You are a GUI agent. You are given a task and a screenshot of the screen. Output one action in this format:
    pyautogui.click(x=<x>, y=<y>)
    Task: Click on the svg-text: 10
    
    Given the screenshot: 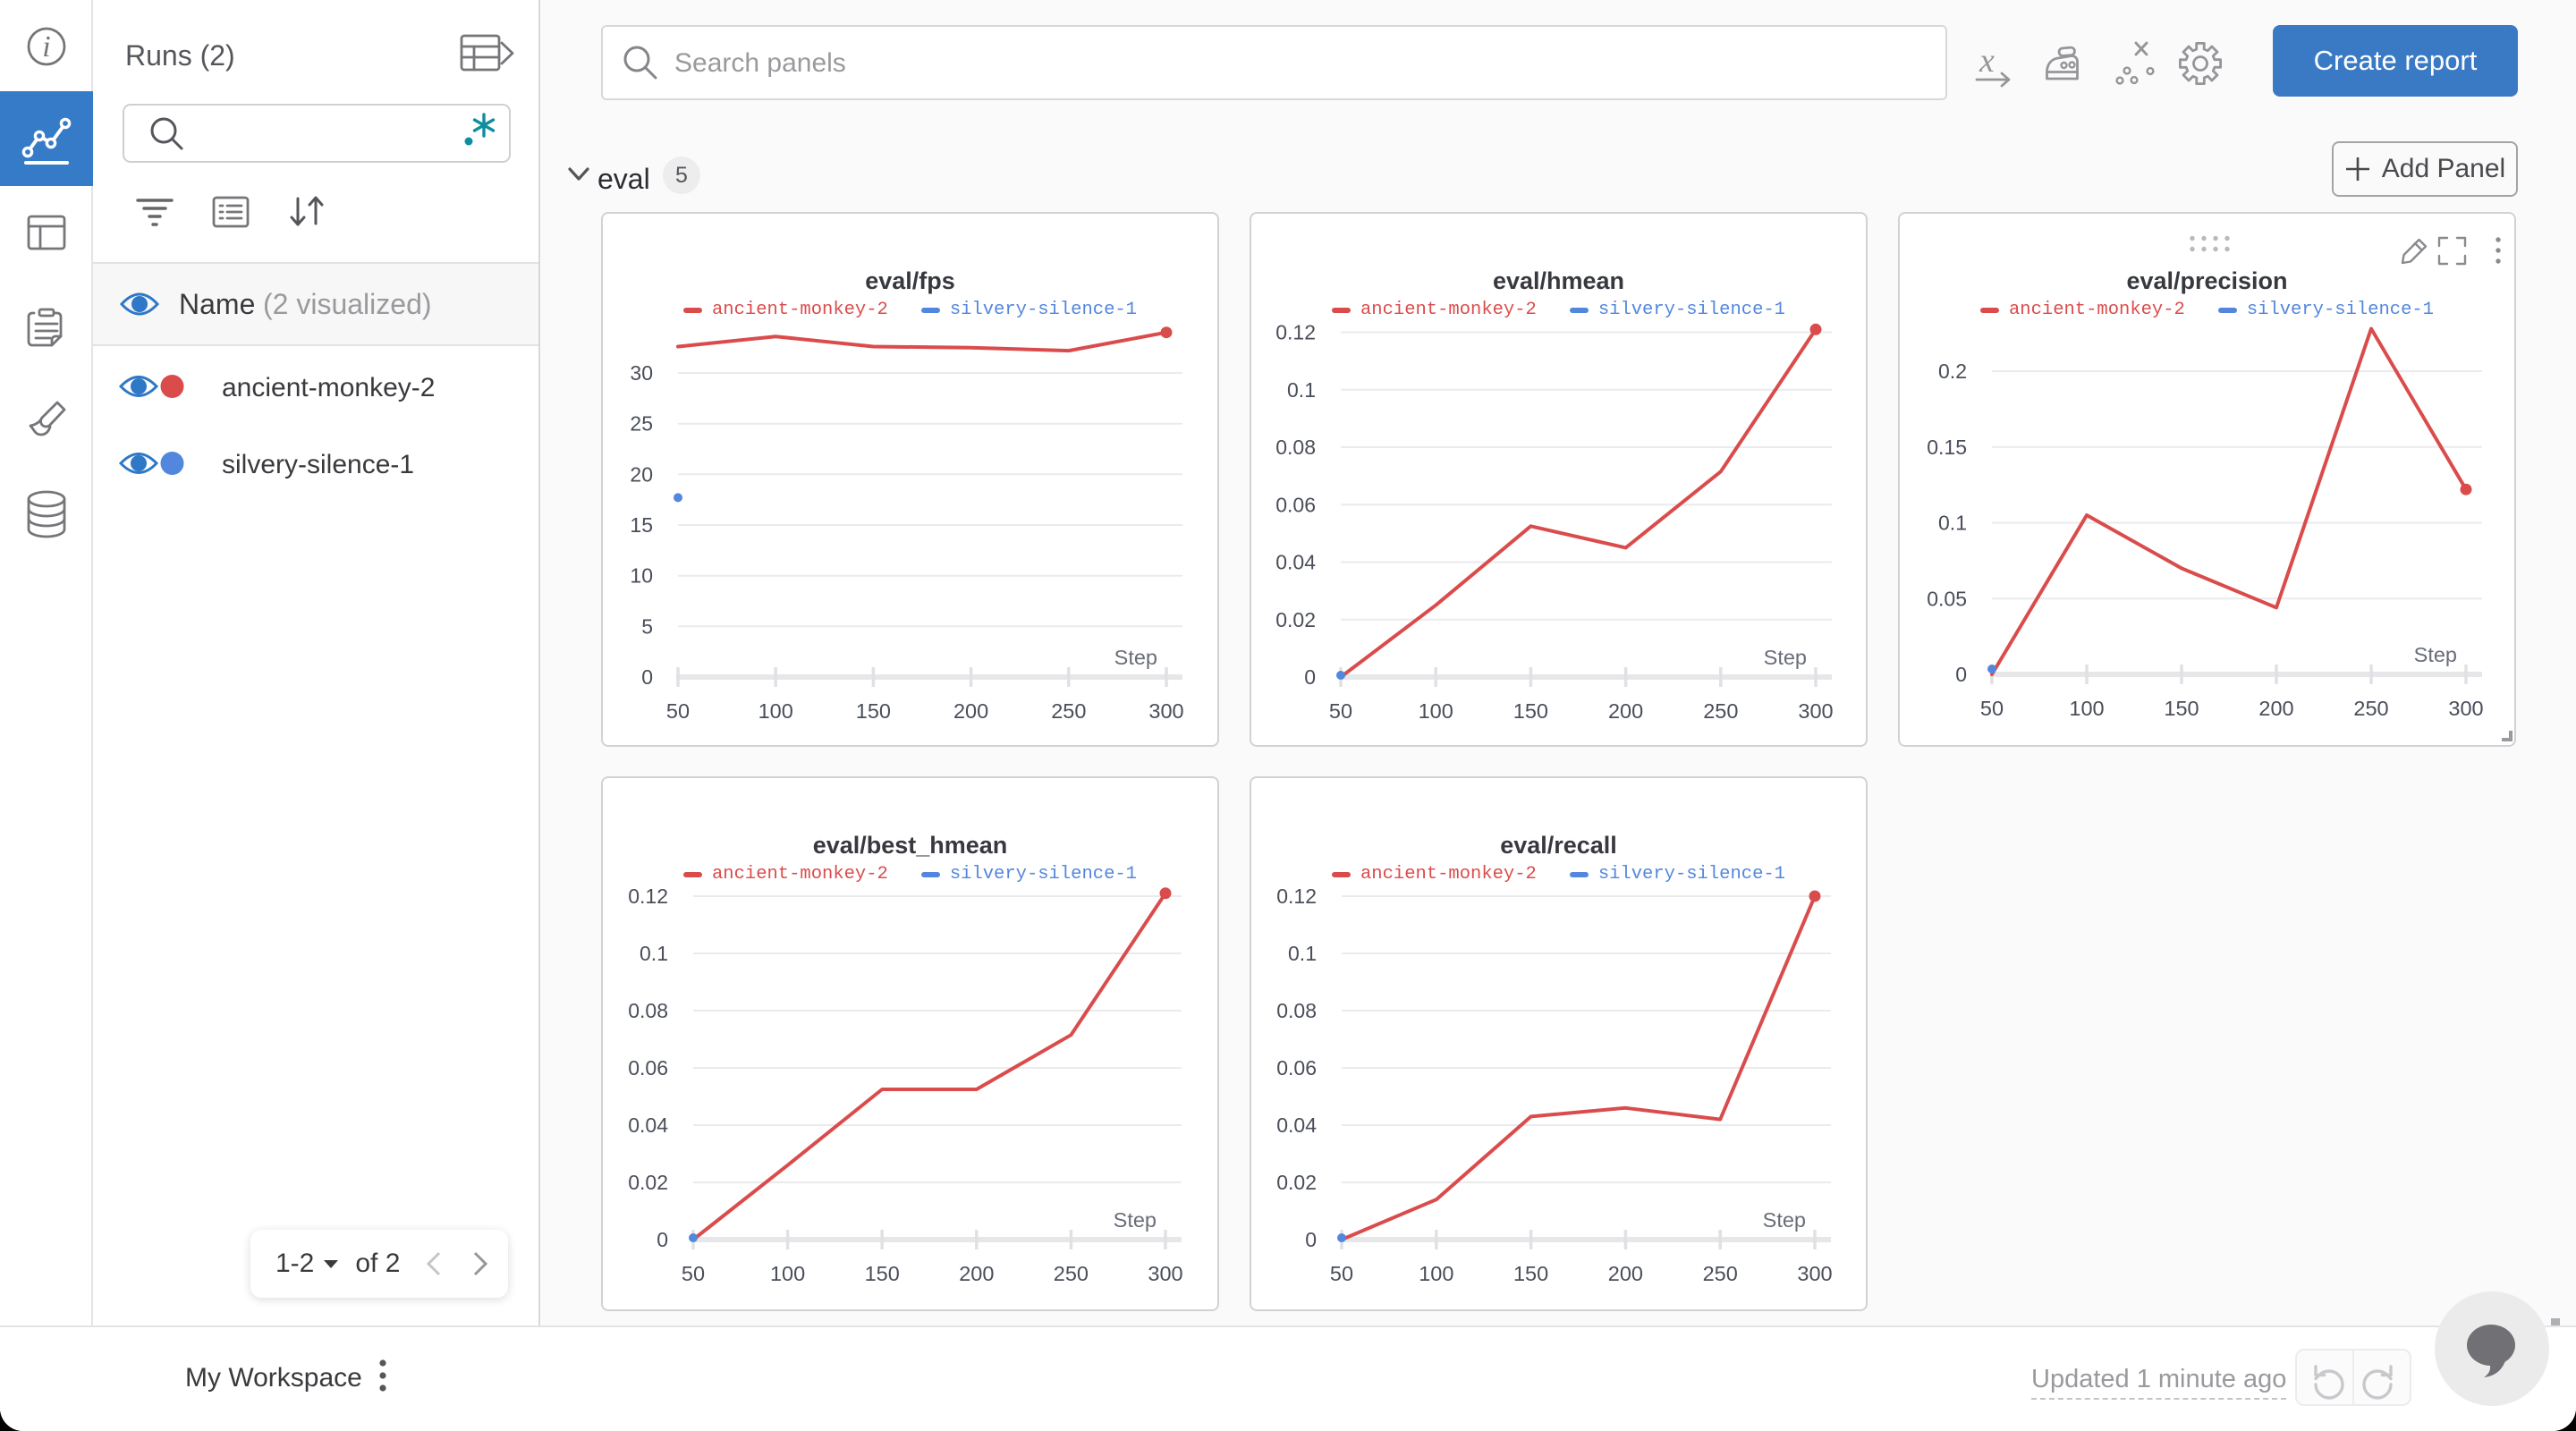 What is the action you would take?
    pyautogui.click(x=641, y=576)
    